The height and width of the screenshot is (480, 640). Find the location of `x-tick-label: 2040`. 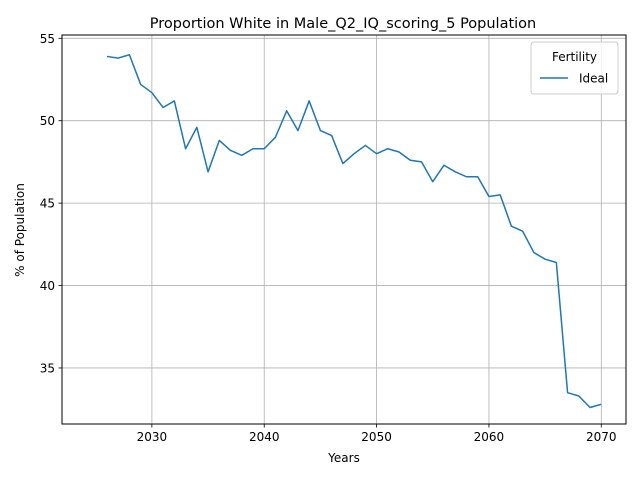

x-tick-label: 2040 is located at coordinates (264, 437).